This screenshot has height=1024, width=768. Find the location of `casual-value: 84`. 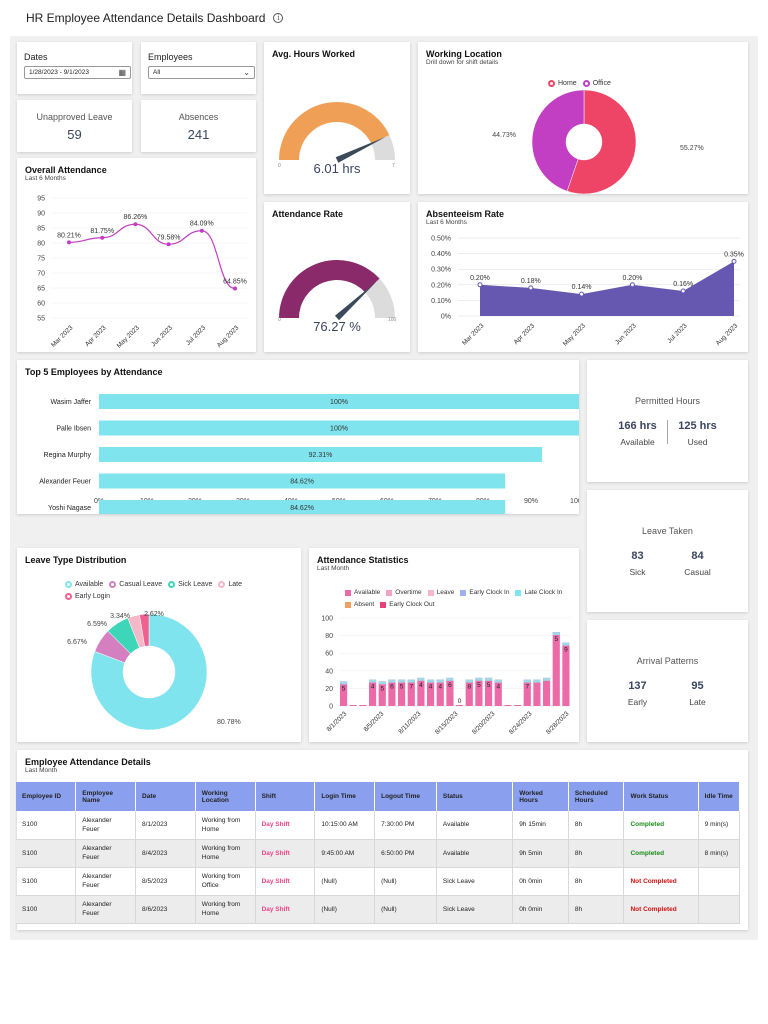

casual-value: 84 is located at coordinates (697, 556).